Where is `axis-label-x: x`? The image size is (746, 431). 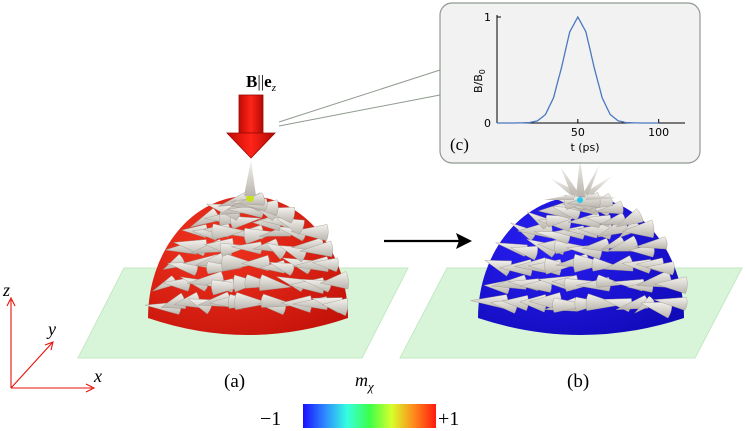
axis-label-x: x is located at coordinates (97, 376).